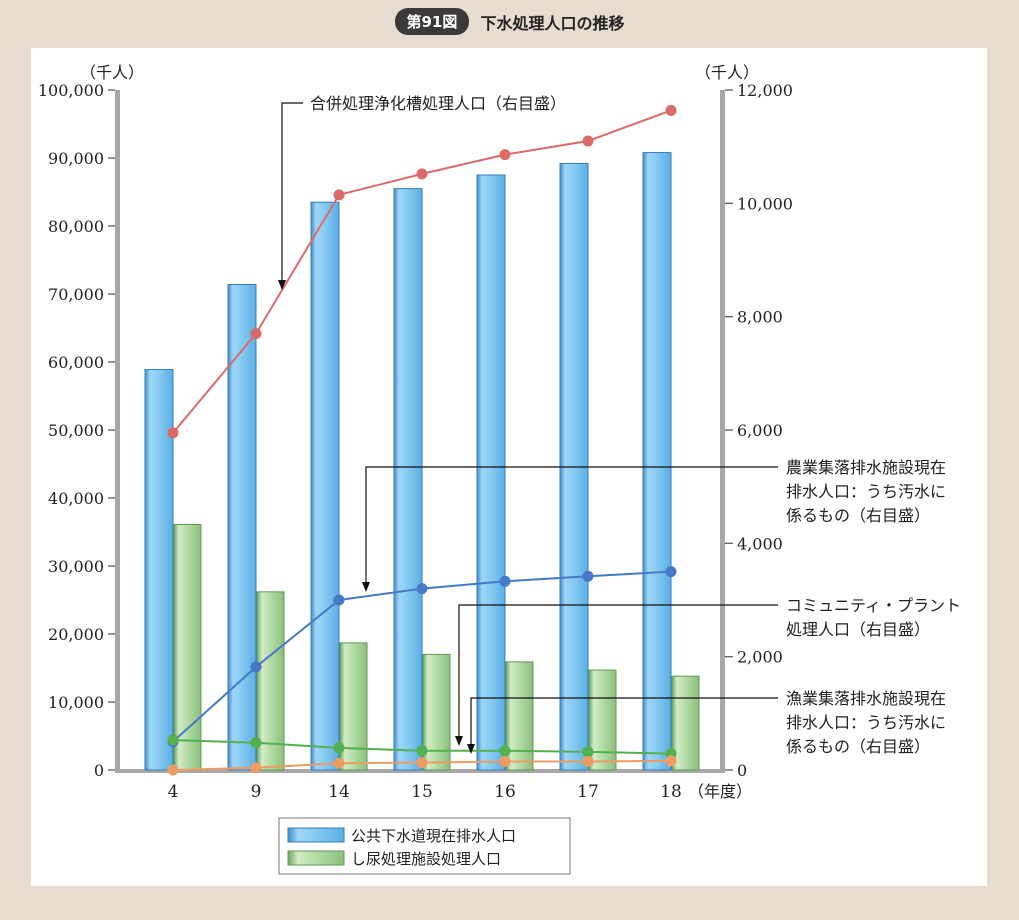 The image size is (1019, 920). I want to click on x-axis-line, so click(420, 771).